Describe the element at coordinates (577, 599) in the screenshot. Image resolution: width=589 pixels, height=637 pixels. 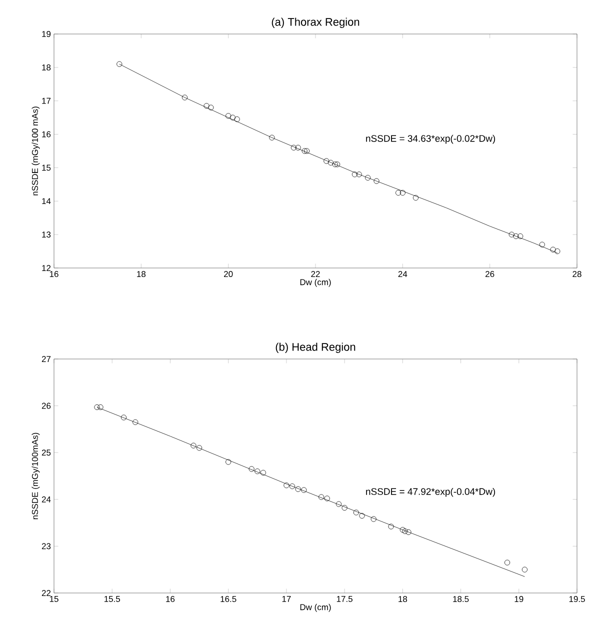
I see `x-tick-label: 19.5` at that location.